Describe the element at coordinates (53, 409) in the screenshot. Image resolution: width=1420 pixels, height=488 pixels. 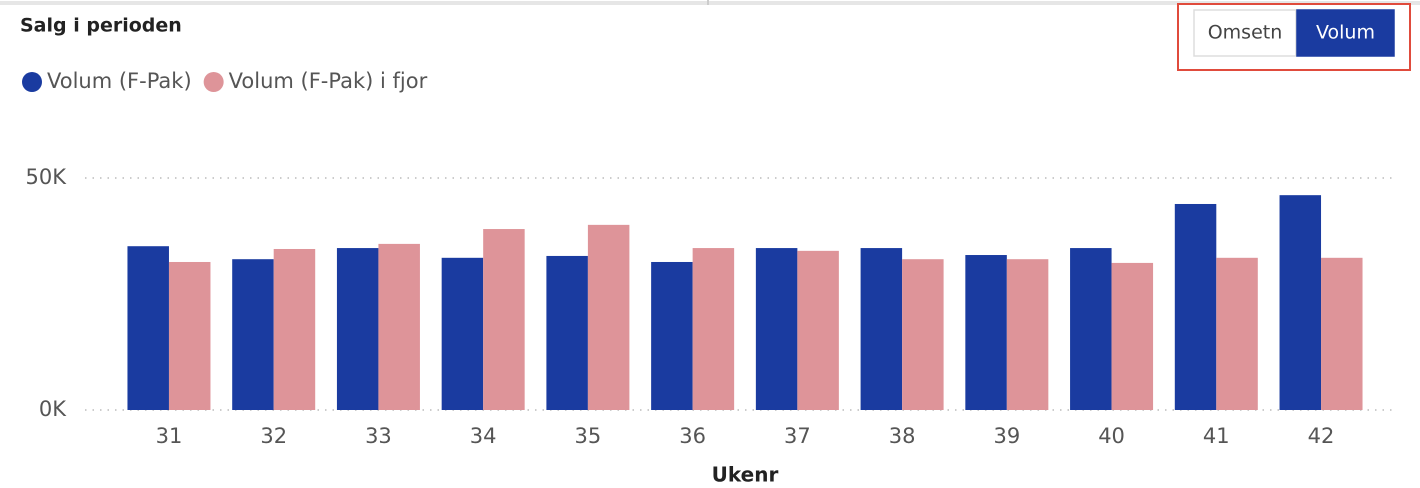
I see `y-tick-label: 0K` at that location.